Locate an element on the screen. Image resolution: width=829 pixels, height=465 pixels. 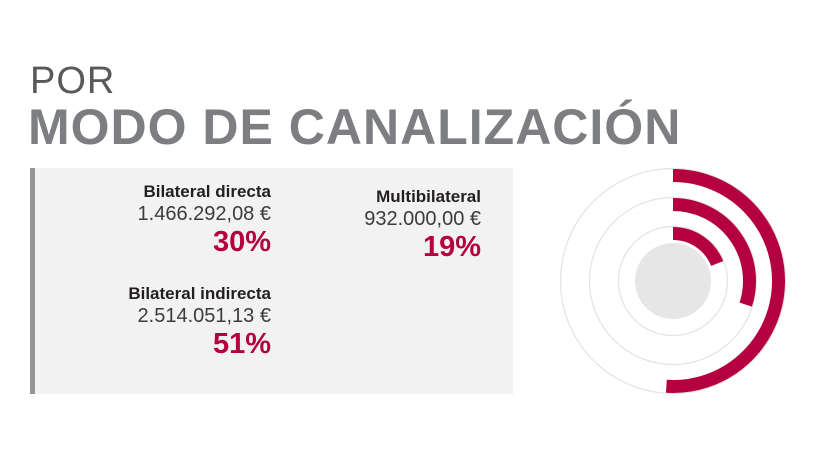
arc-bilateral-indirecta is located at coordinates (725, 281).